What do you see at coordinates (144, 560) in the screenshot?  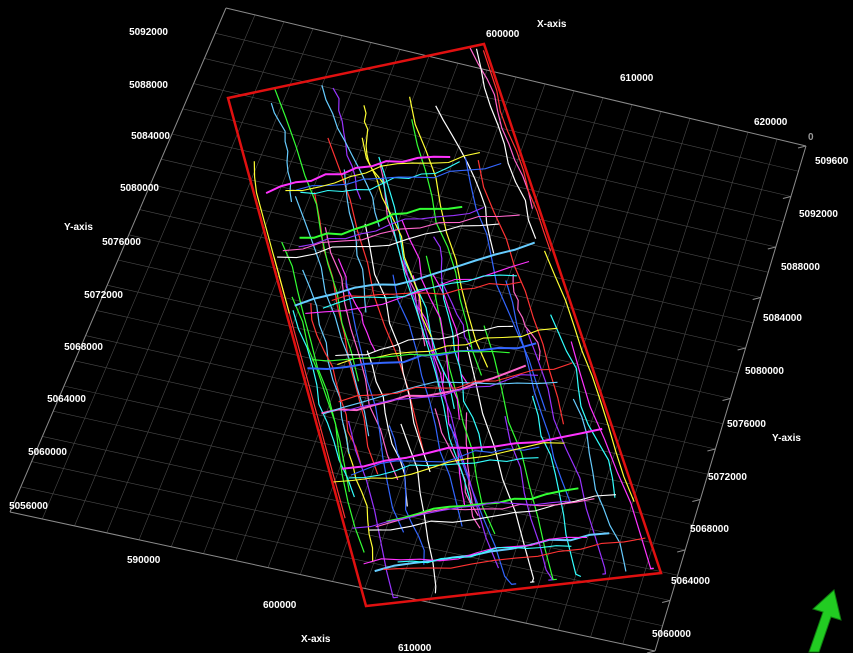 I see `bottom-x-tick: 590000` at bounding box center [144, 560].